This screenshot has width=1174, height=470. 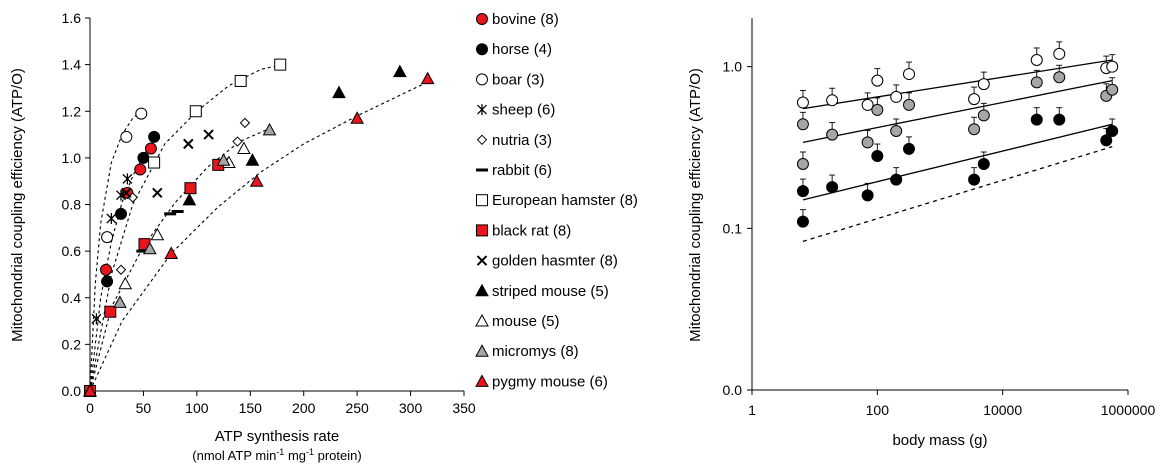 I want to click on legend-label: mouse (5), so click(x=526, y=321).